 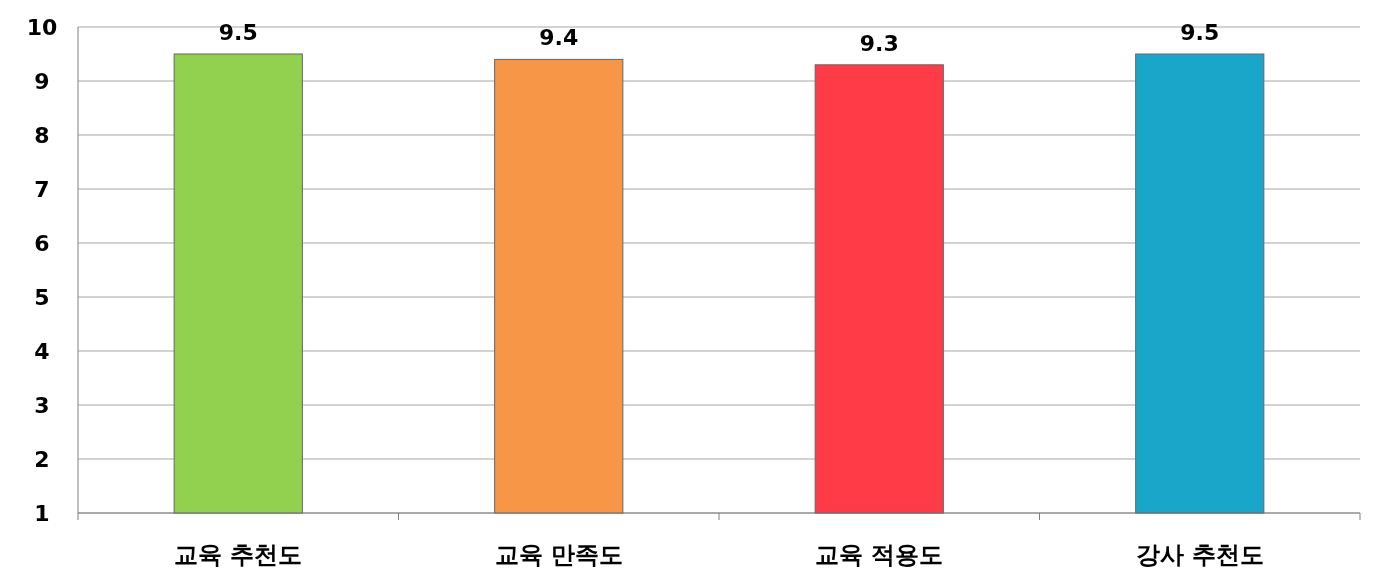 What do you see at coordinates (558, 555) in the screenshot?
I see `x-tick-label: 교육 만족도` at bounding box center [558, 555].